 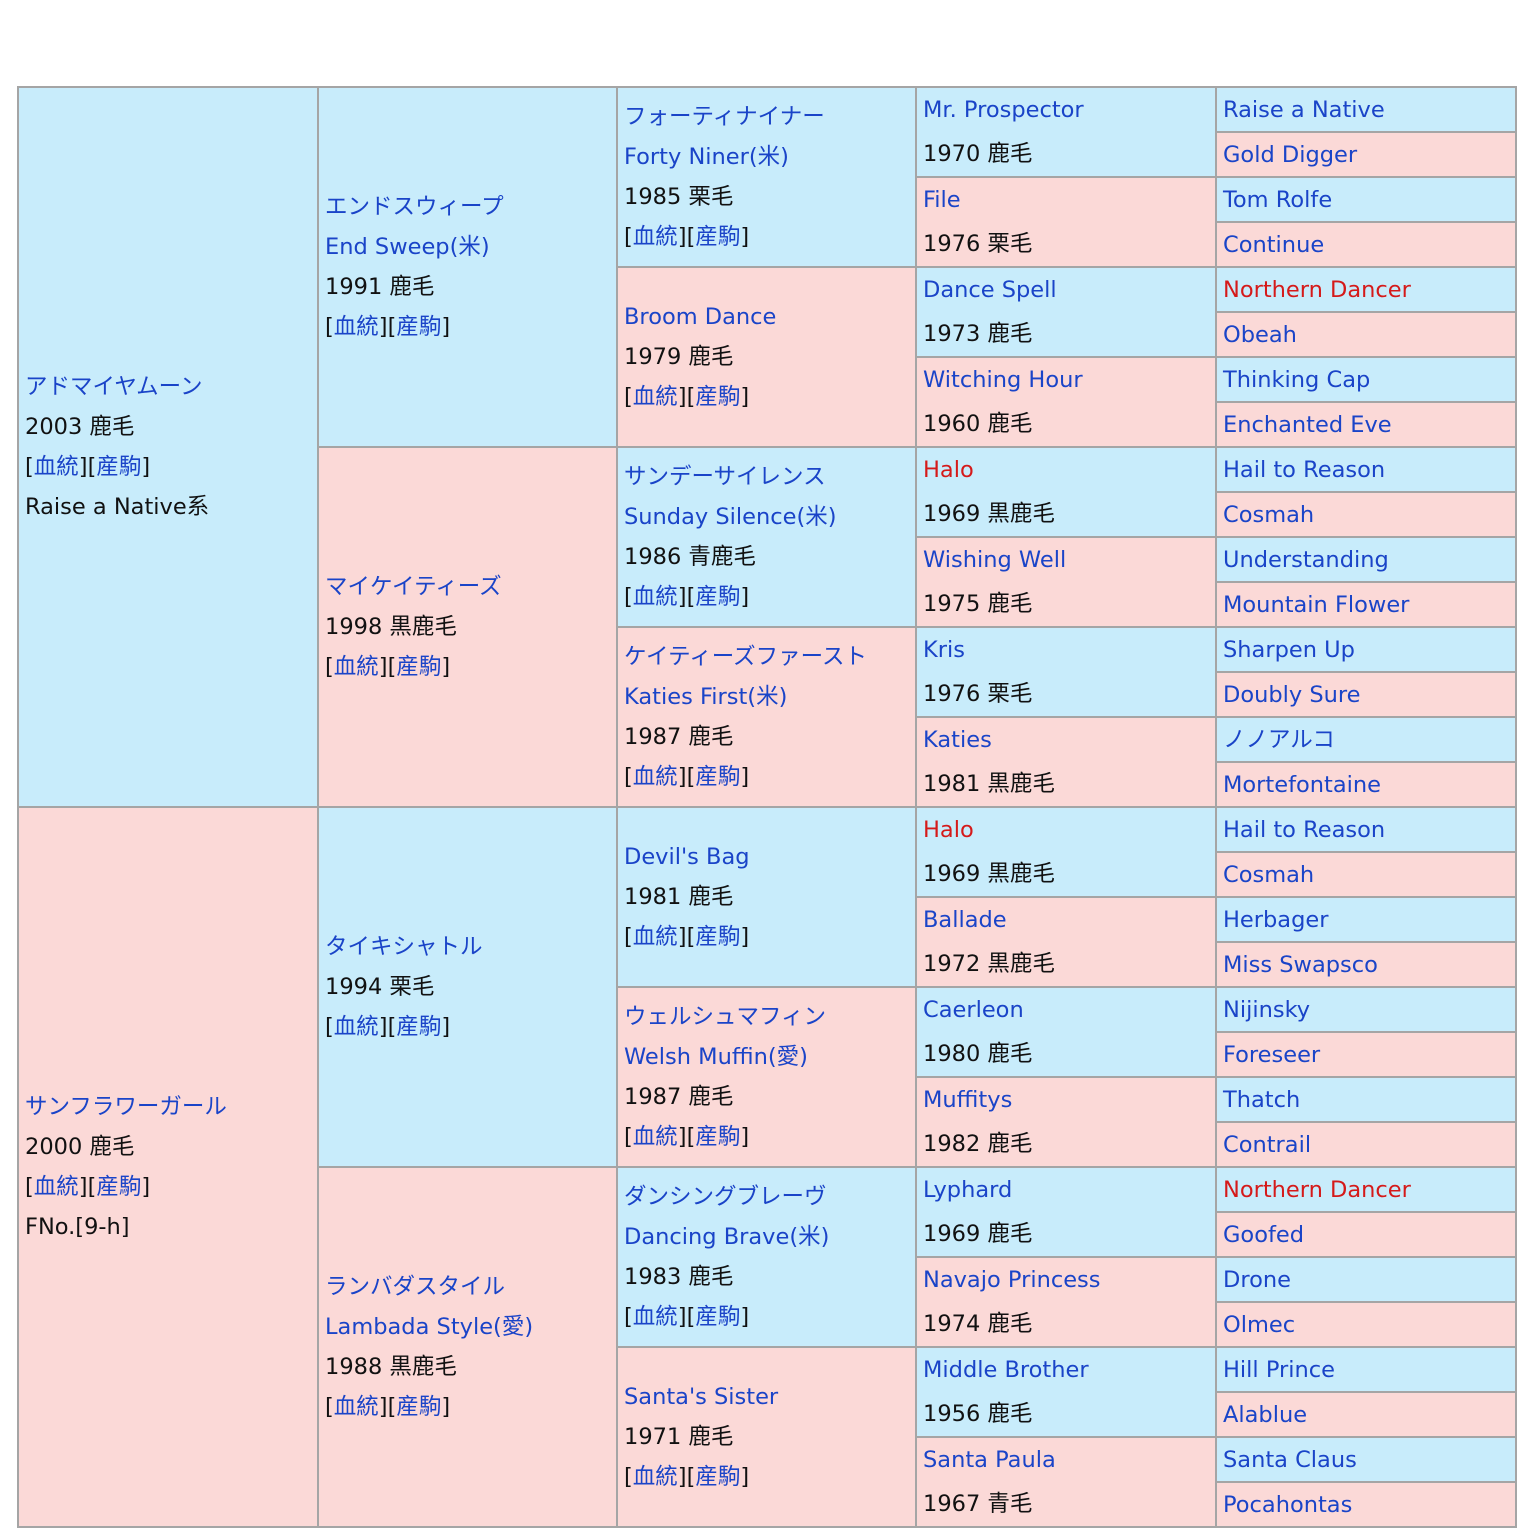 I want to click on horse-name: Drone, so click(x=1257, y=1279).